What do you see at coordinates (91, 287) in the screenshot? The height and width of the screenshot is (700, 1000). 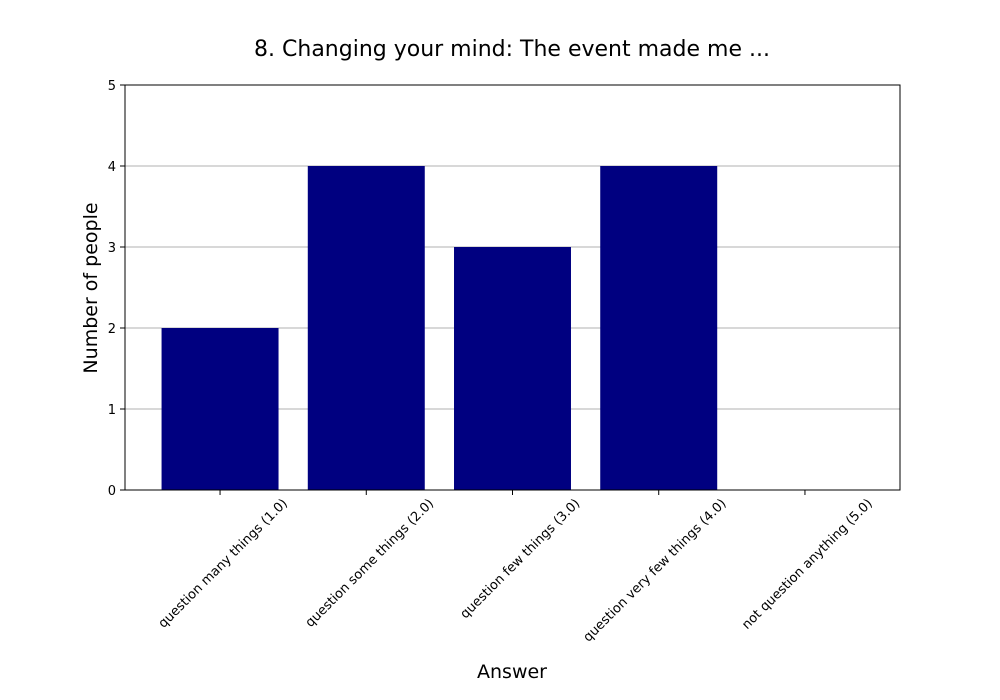 I see `y-axis-label: Number of people` at bounding box center [91, 287].